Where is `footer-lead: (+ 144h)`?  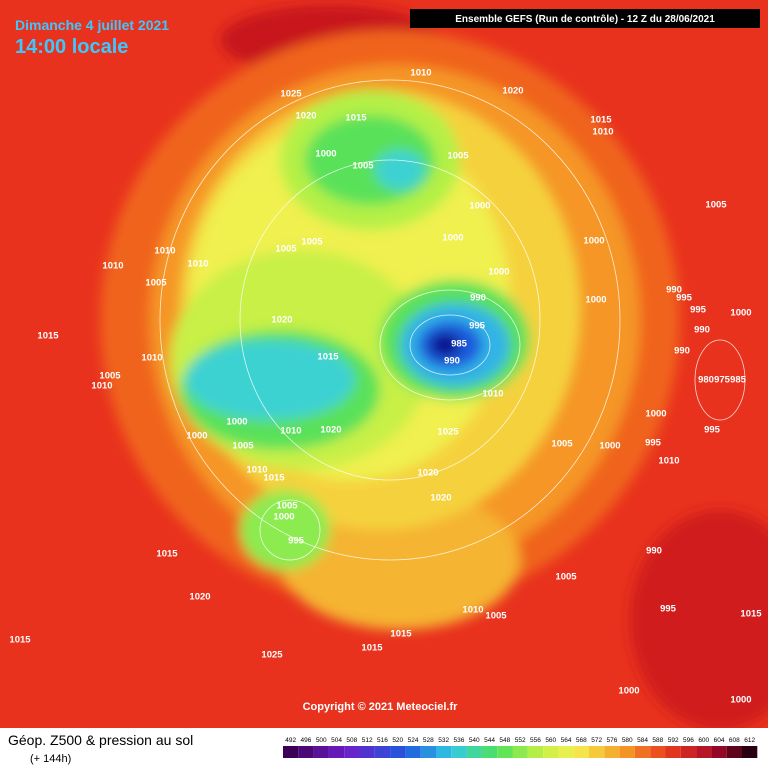 footer-lead: (+ 144h) is located at coordinates (50, 759).